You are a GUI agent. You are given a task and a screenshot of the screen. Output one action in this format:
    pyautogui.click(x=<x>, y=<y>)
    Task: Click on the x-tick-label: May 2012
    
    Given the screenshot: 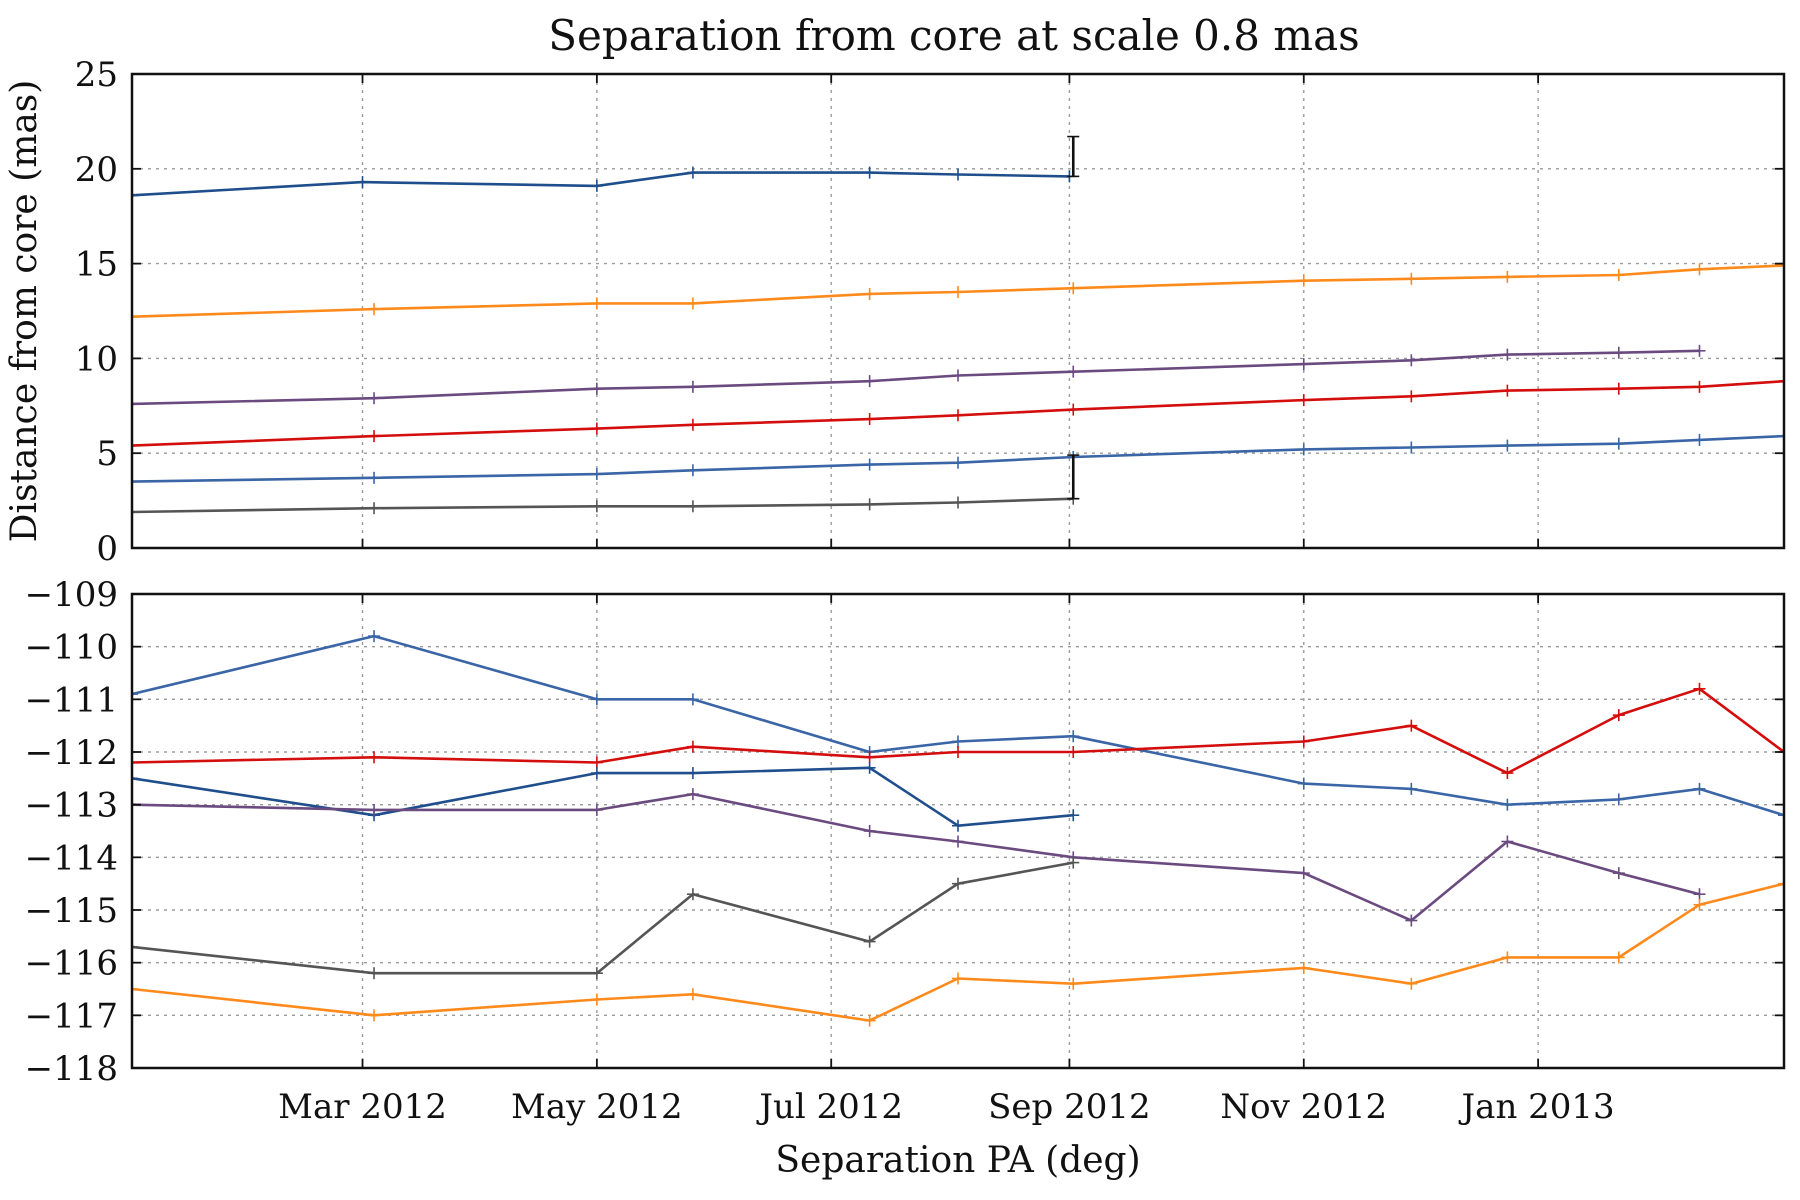 What is the action you would take?
    pyautogui.click(x=597, y=1107)
    